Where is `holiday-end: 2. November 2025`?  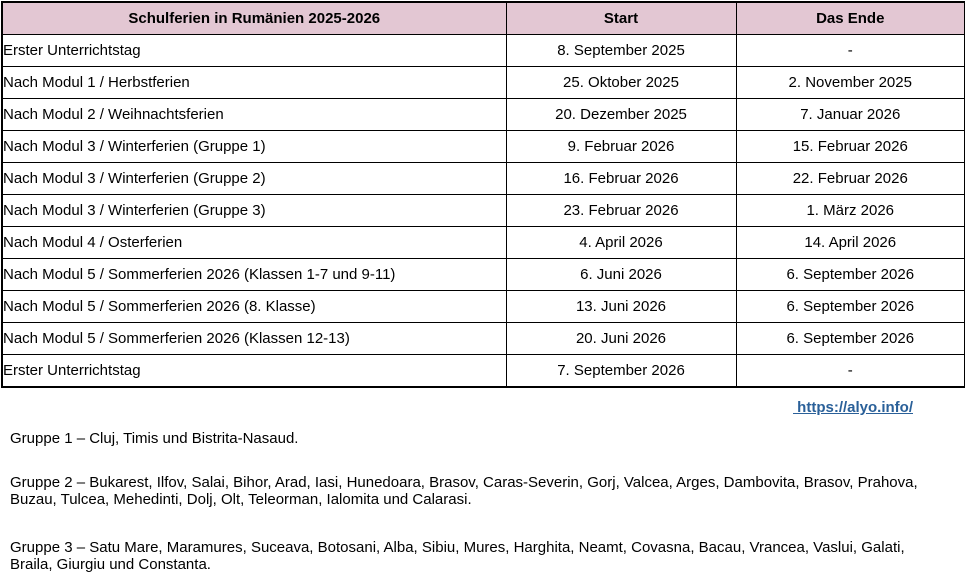 holiday-end: 2. November 2025 is located at coordinates (850, 82).